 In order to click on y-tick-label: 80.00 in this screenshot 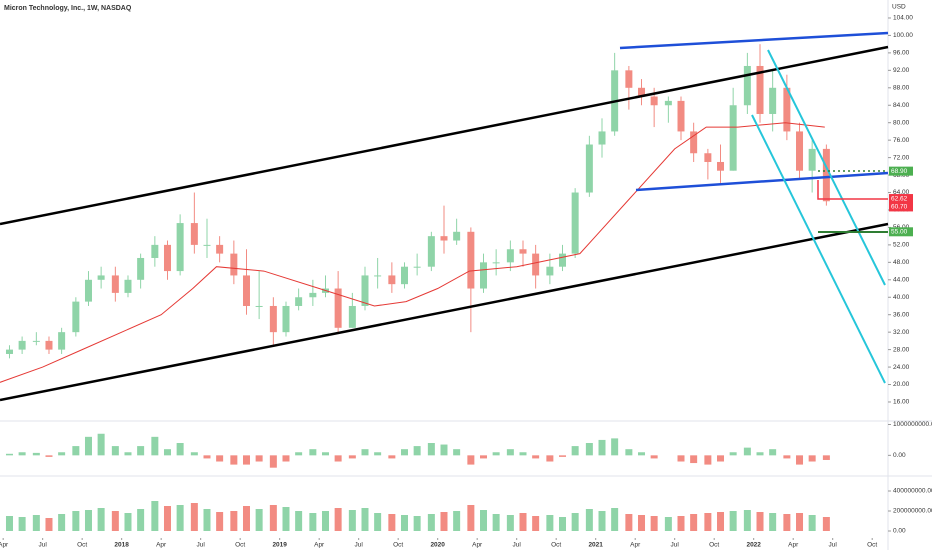, I will do `click(901, 122)`.